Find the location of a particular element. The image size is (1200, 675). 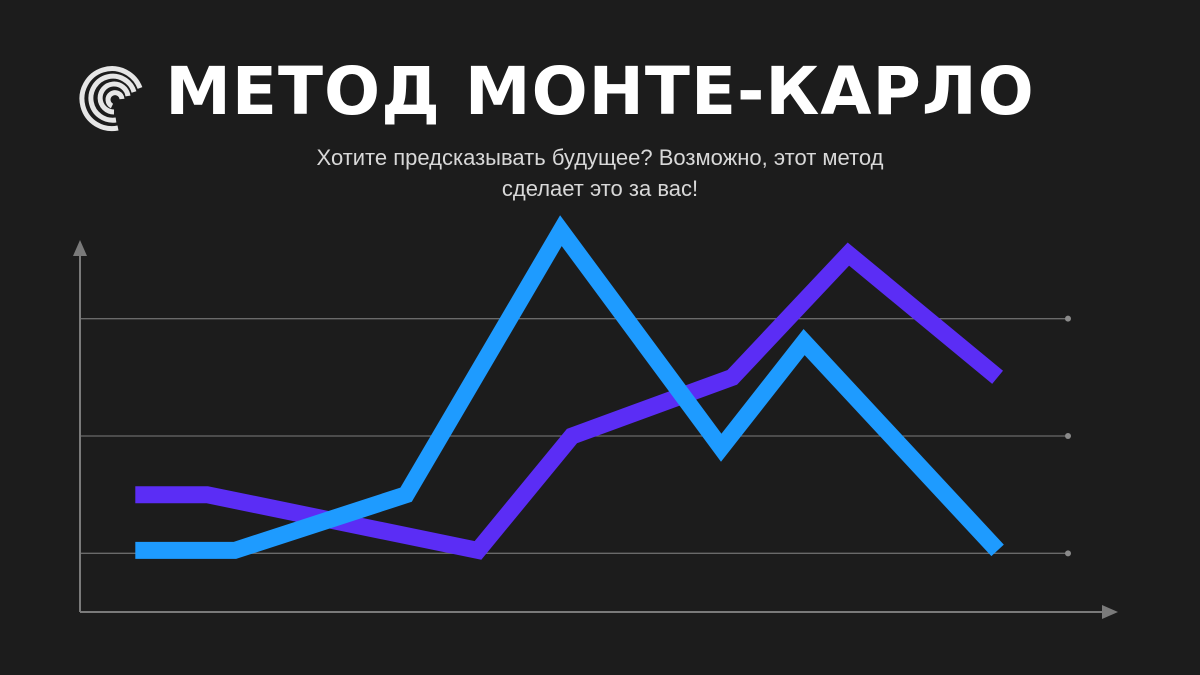

spiral-c-logo-icon is located at coordinates (111, 99).